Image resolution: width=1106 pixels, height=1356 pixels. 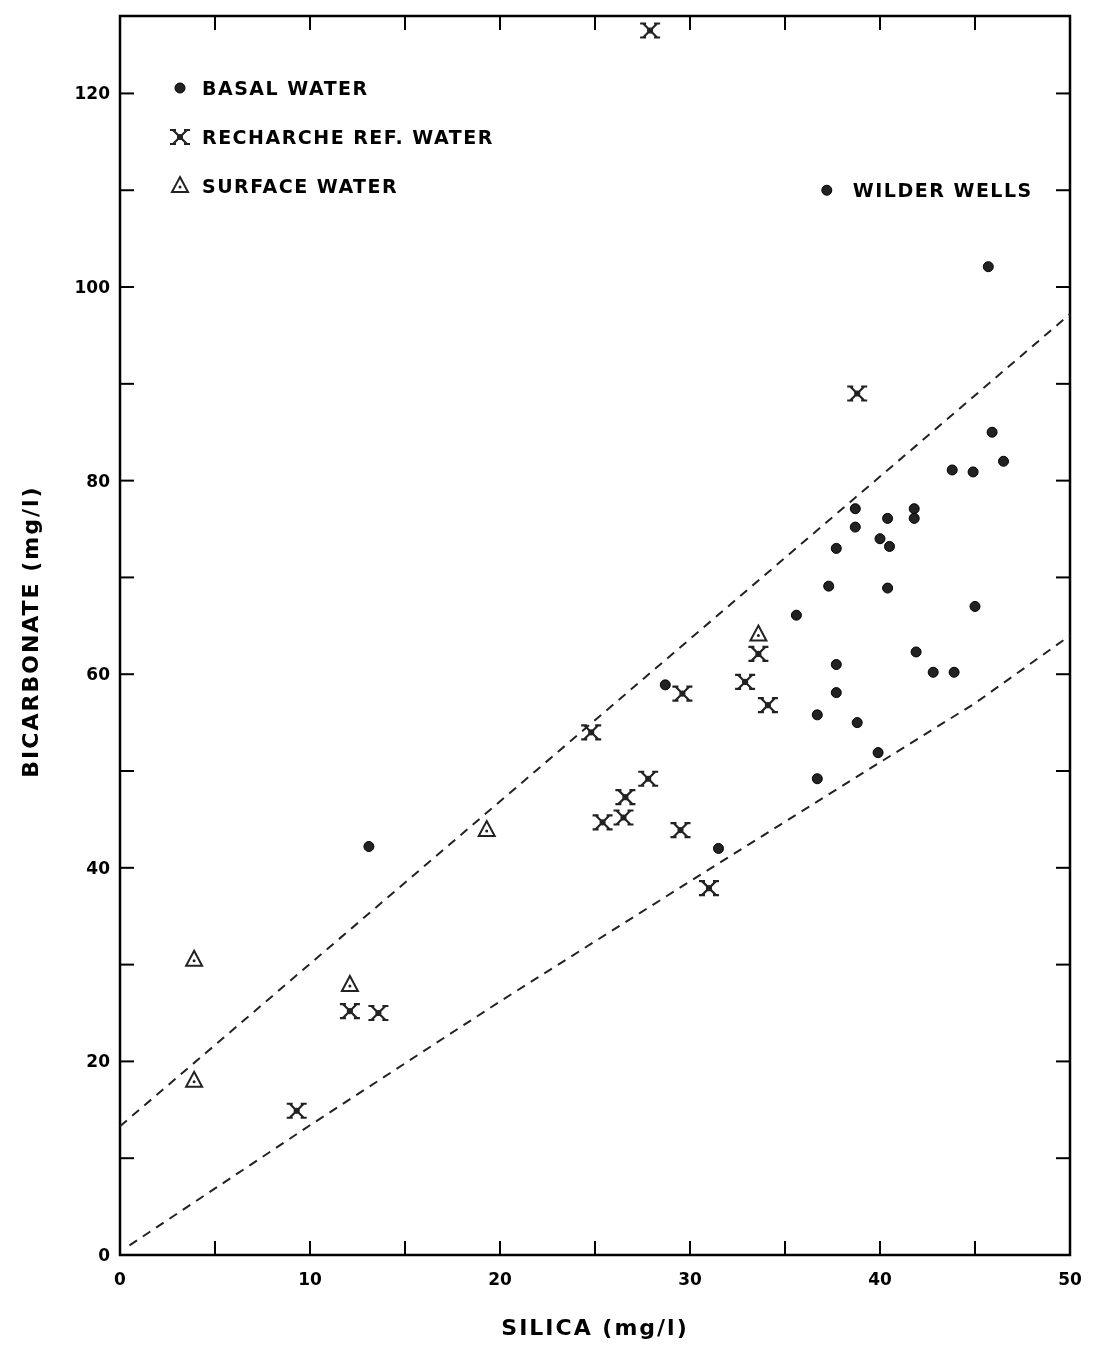 I want to click on x-tick-label: 50, so click(x=1070, y=1279).